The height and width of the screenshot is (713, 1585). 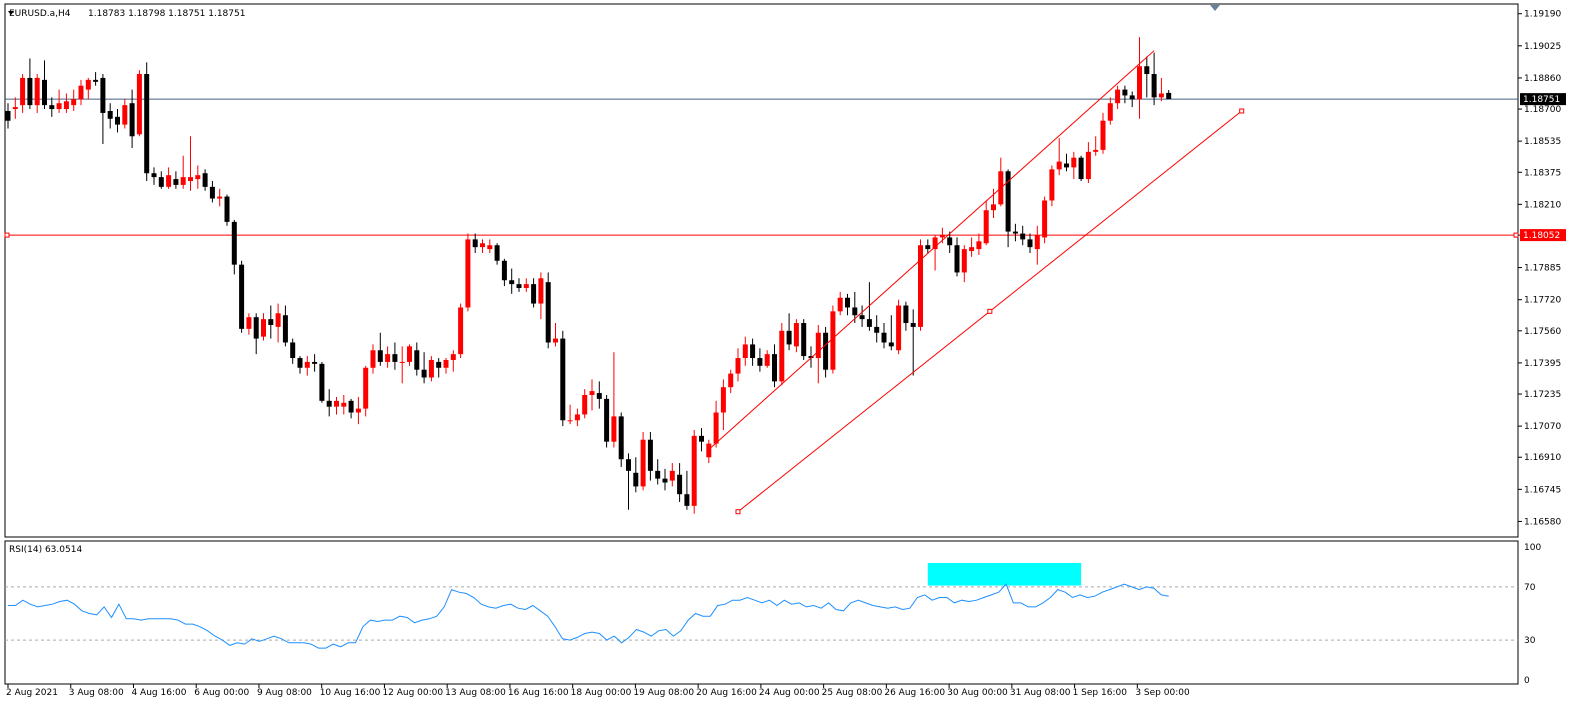 What do you see at coordinates (11, 13) in the screenshot?
I see `symbol-dropdown-icon` at bounding box center [11, 13].